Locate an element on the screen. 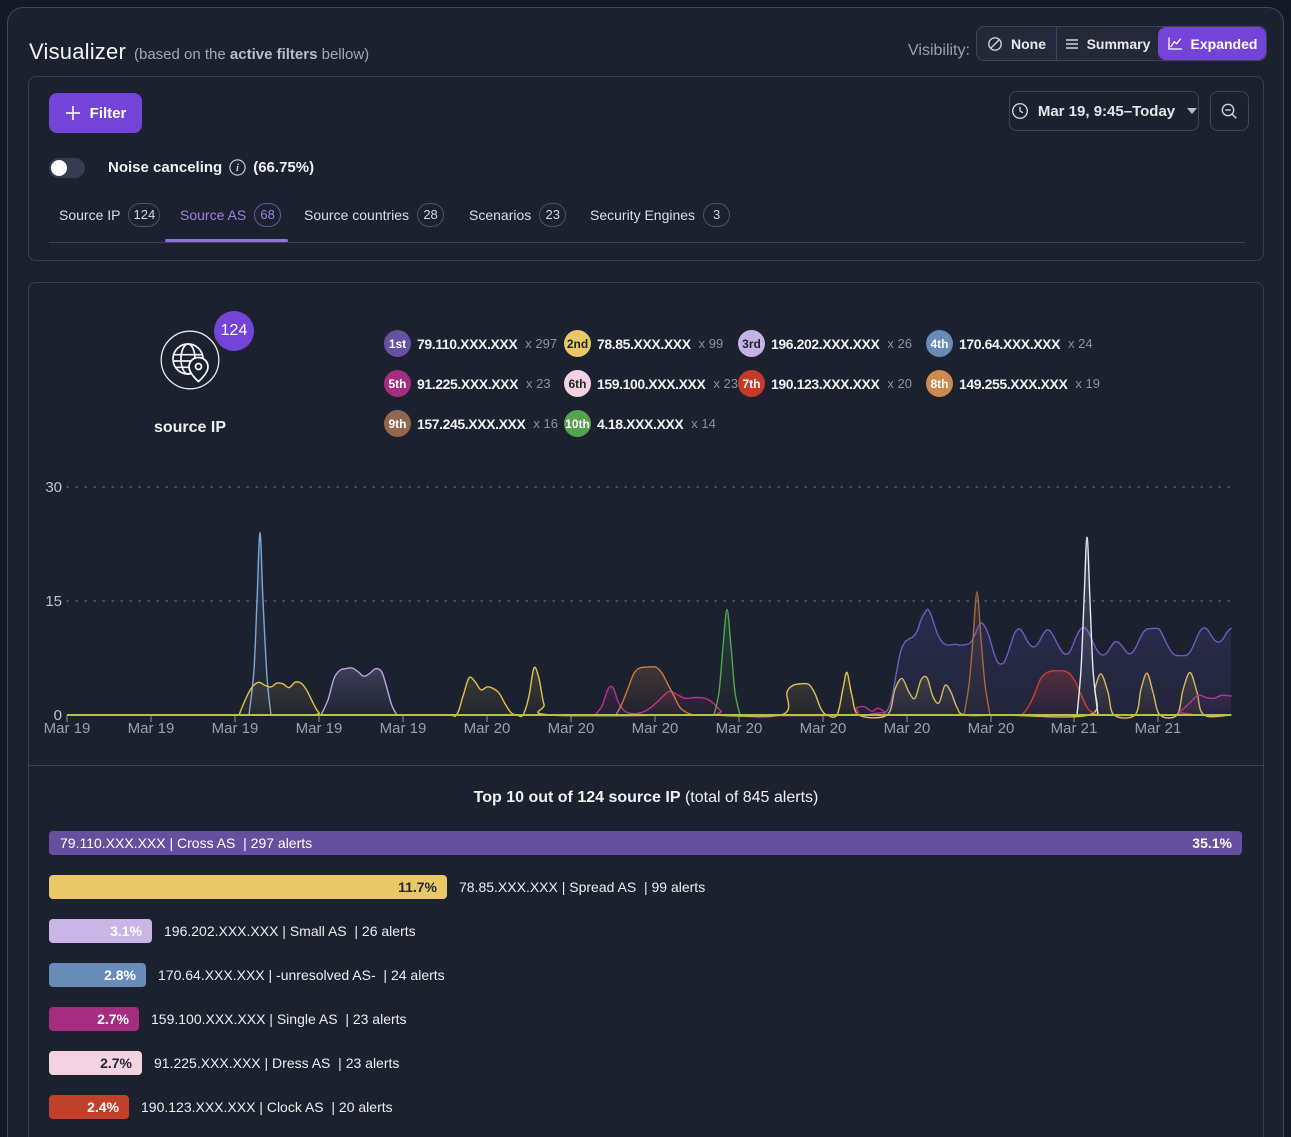 The image size is (1291, 1137). svg-text: i is located at coordinates (237, 168).